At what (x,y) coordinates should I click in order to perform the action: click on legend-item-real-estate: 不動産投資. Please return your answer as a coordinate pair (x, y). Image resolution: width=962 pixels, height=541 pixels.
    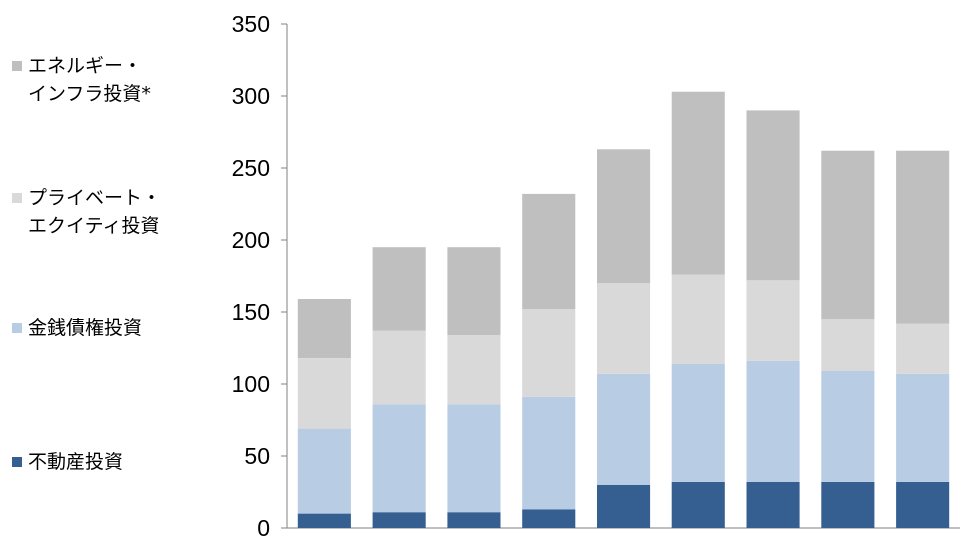
    Looking at the image, I should click on (67, 462).